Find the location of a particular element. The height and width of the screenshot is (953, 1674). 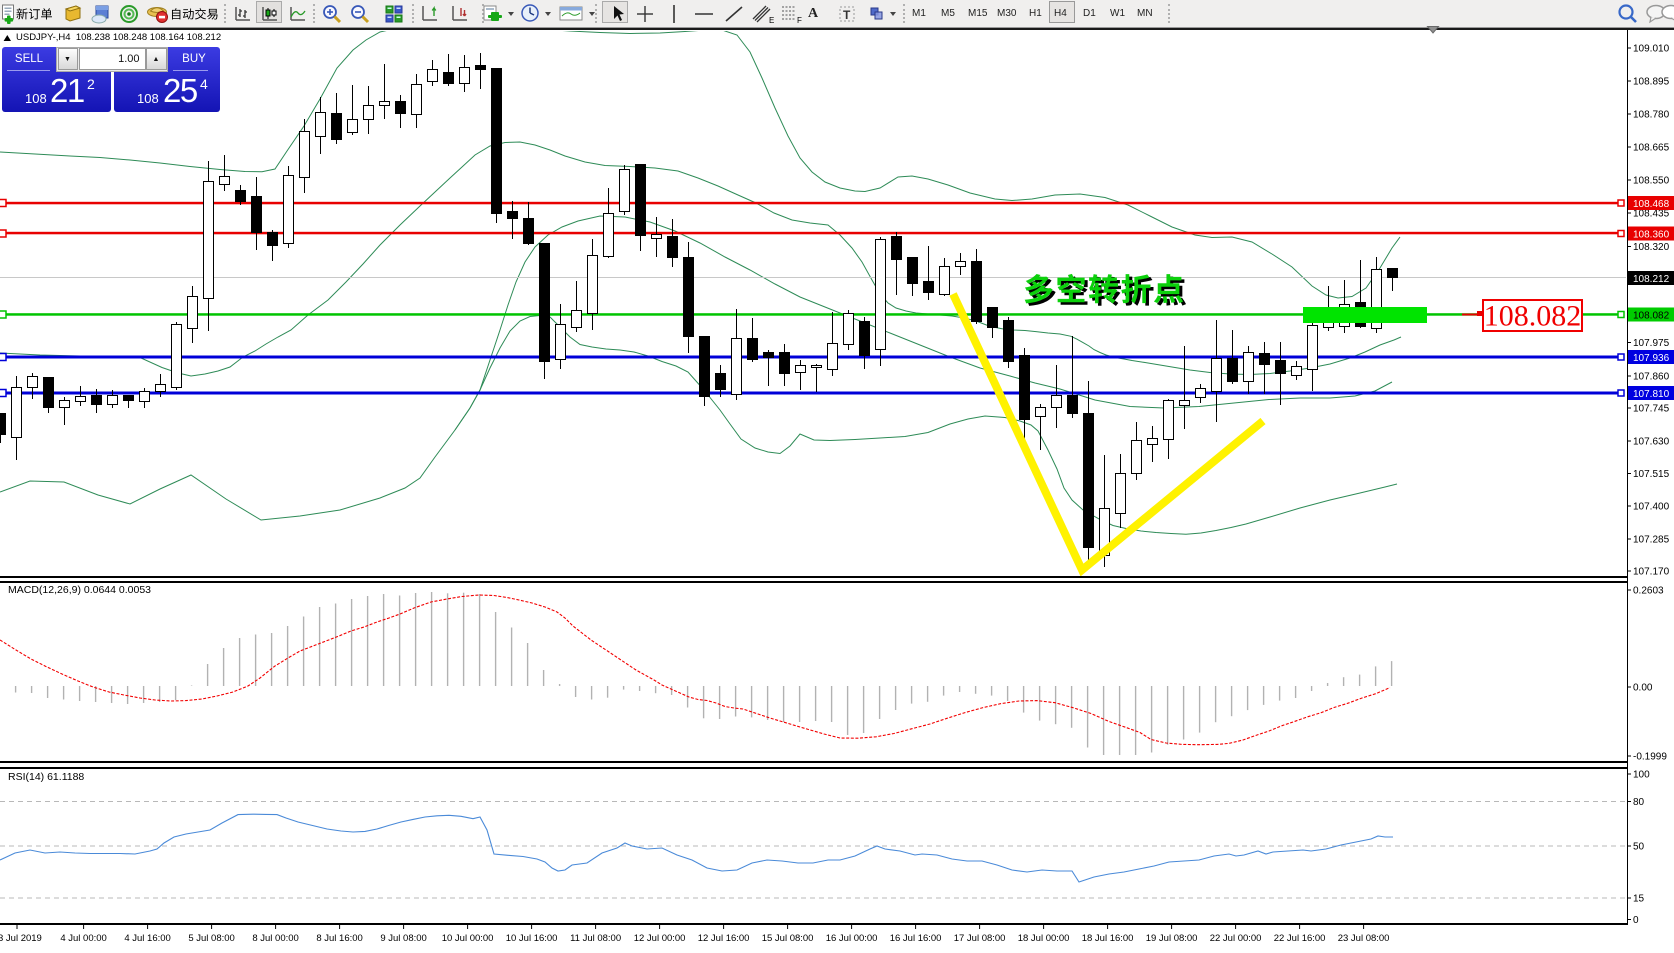

svg-text: 108.320 is located at coordinates (1651, 247).